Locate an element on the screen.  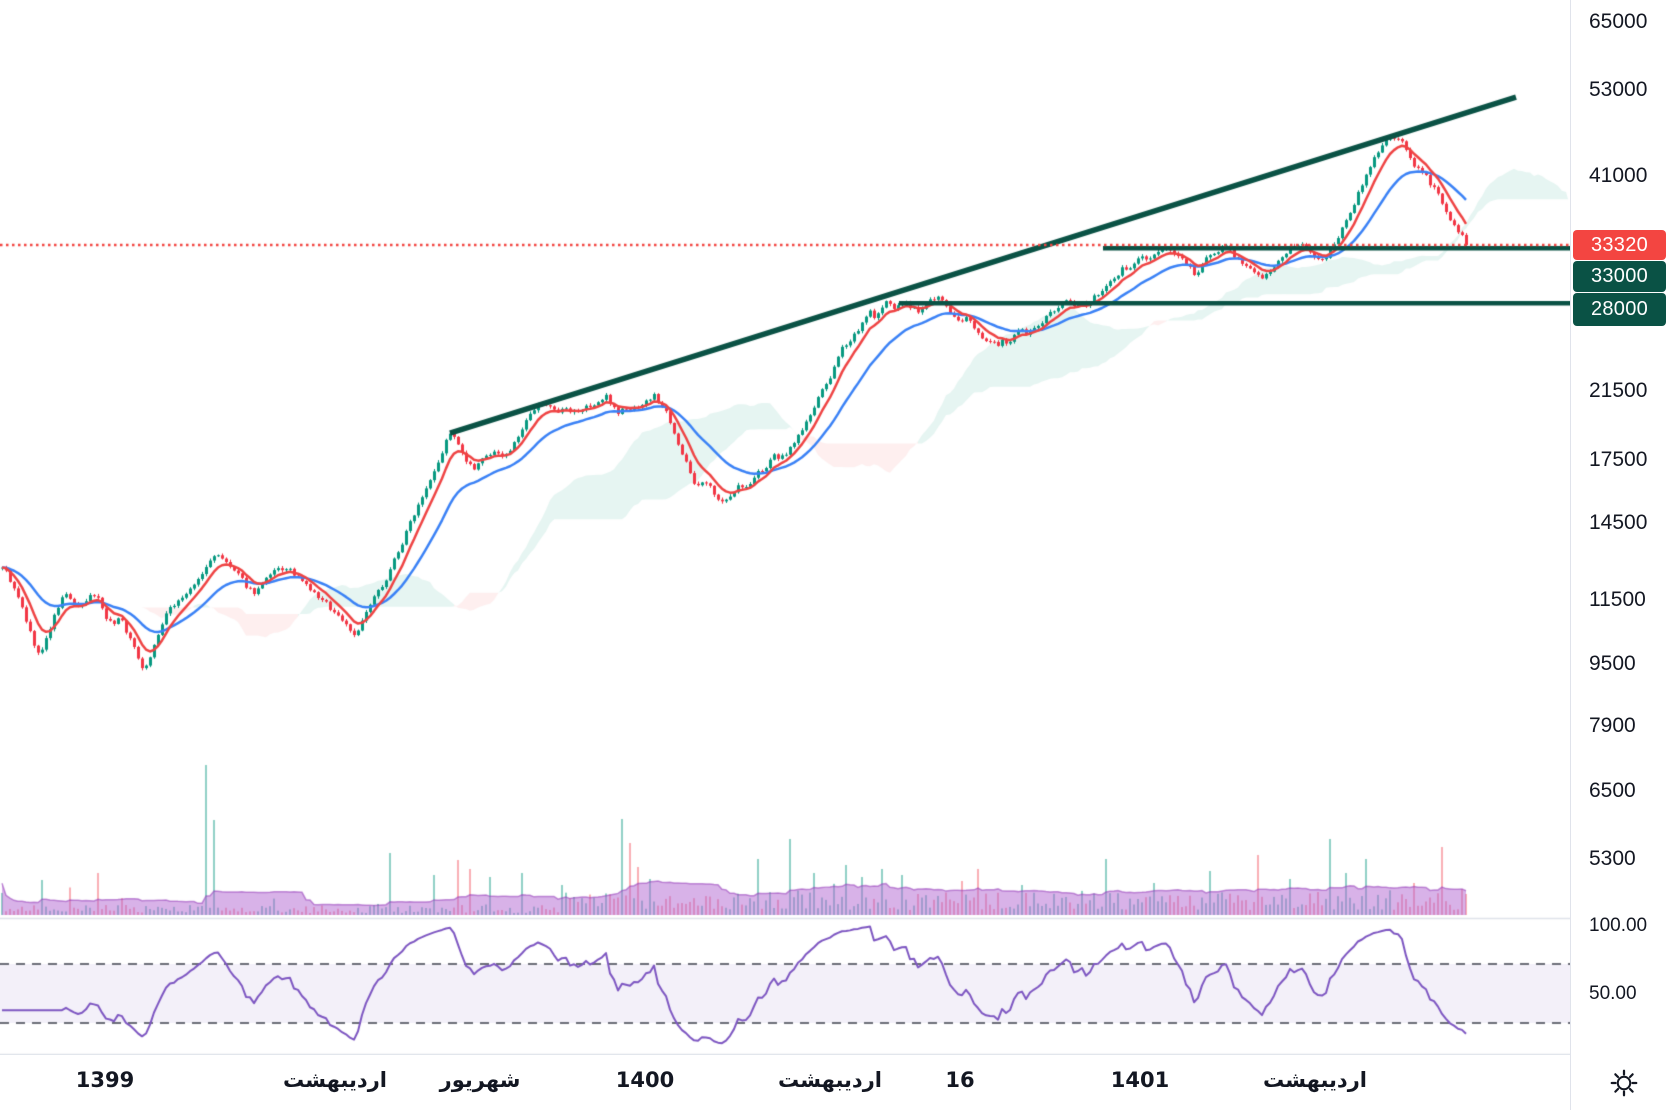
time-tick-4: اردیبهشت is located at coordinates (830, 1080).